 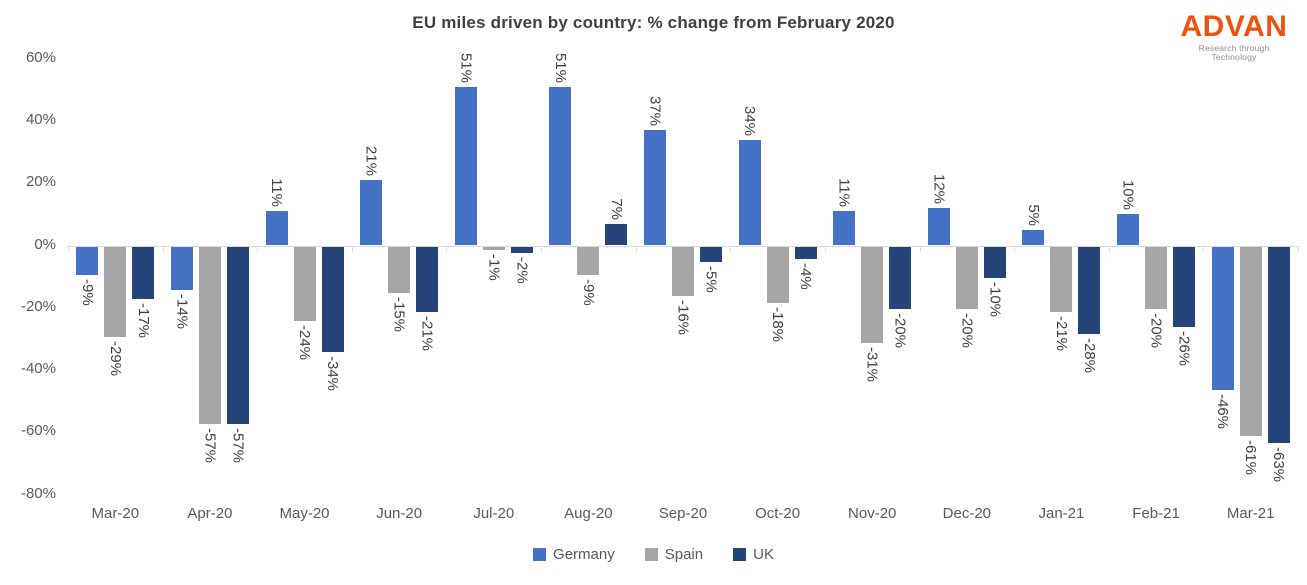 What do you see at coordinates (683, 513) in the screenshot?
I see `x-axis-label-sep-20: Sep-20` at bounding box center [683, 513].